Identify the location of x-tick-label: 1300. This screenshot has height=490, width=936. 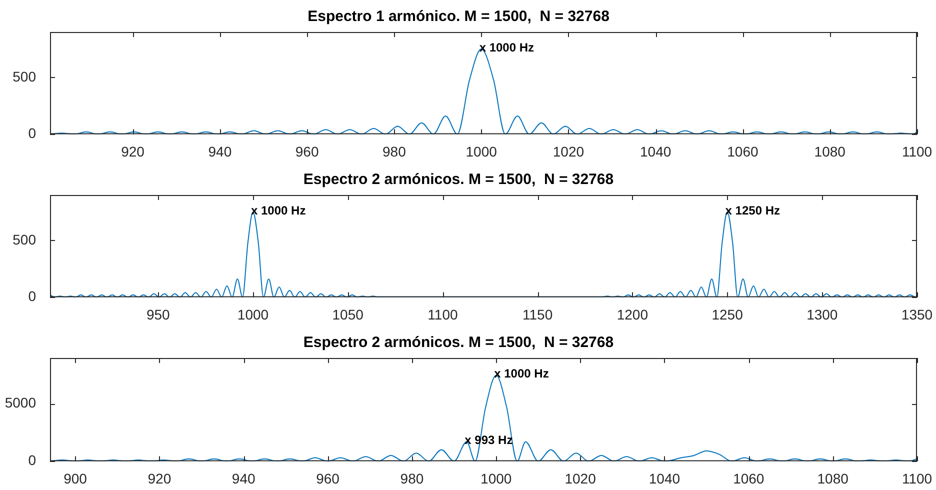
(822, 314).